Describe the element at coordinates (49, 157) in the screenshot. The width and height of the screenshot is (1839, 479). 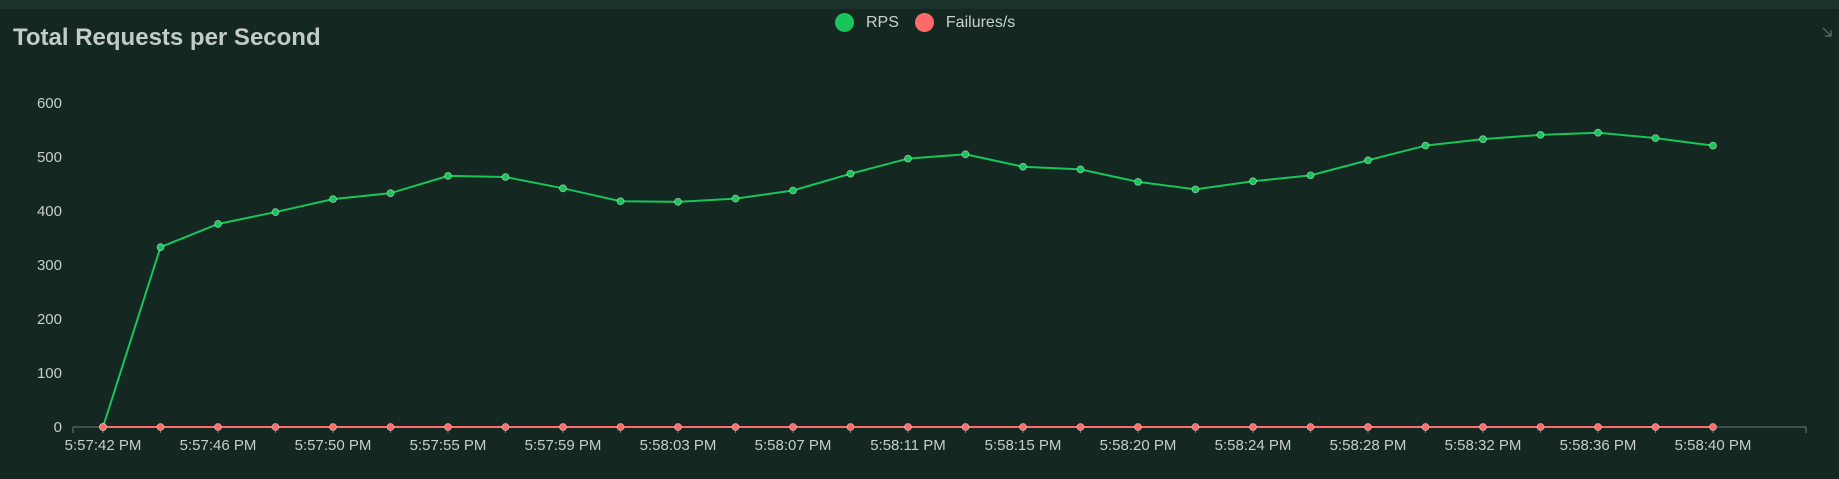
I see `y-tick-label: 500` at that location.